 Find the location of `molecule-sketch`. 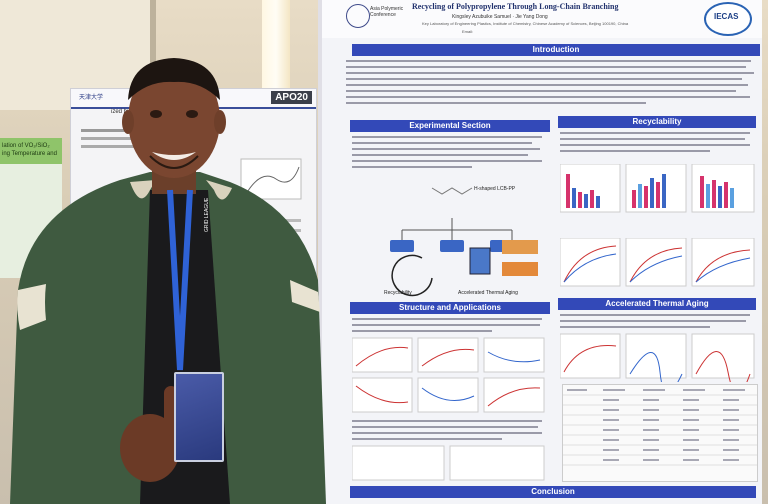

molecule-sketch is located at coordinates (452, 191).